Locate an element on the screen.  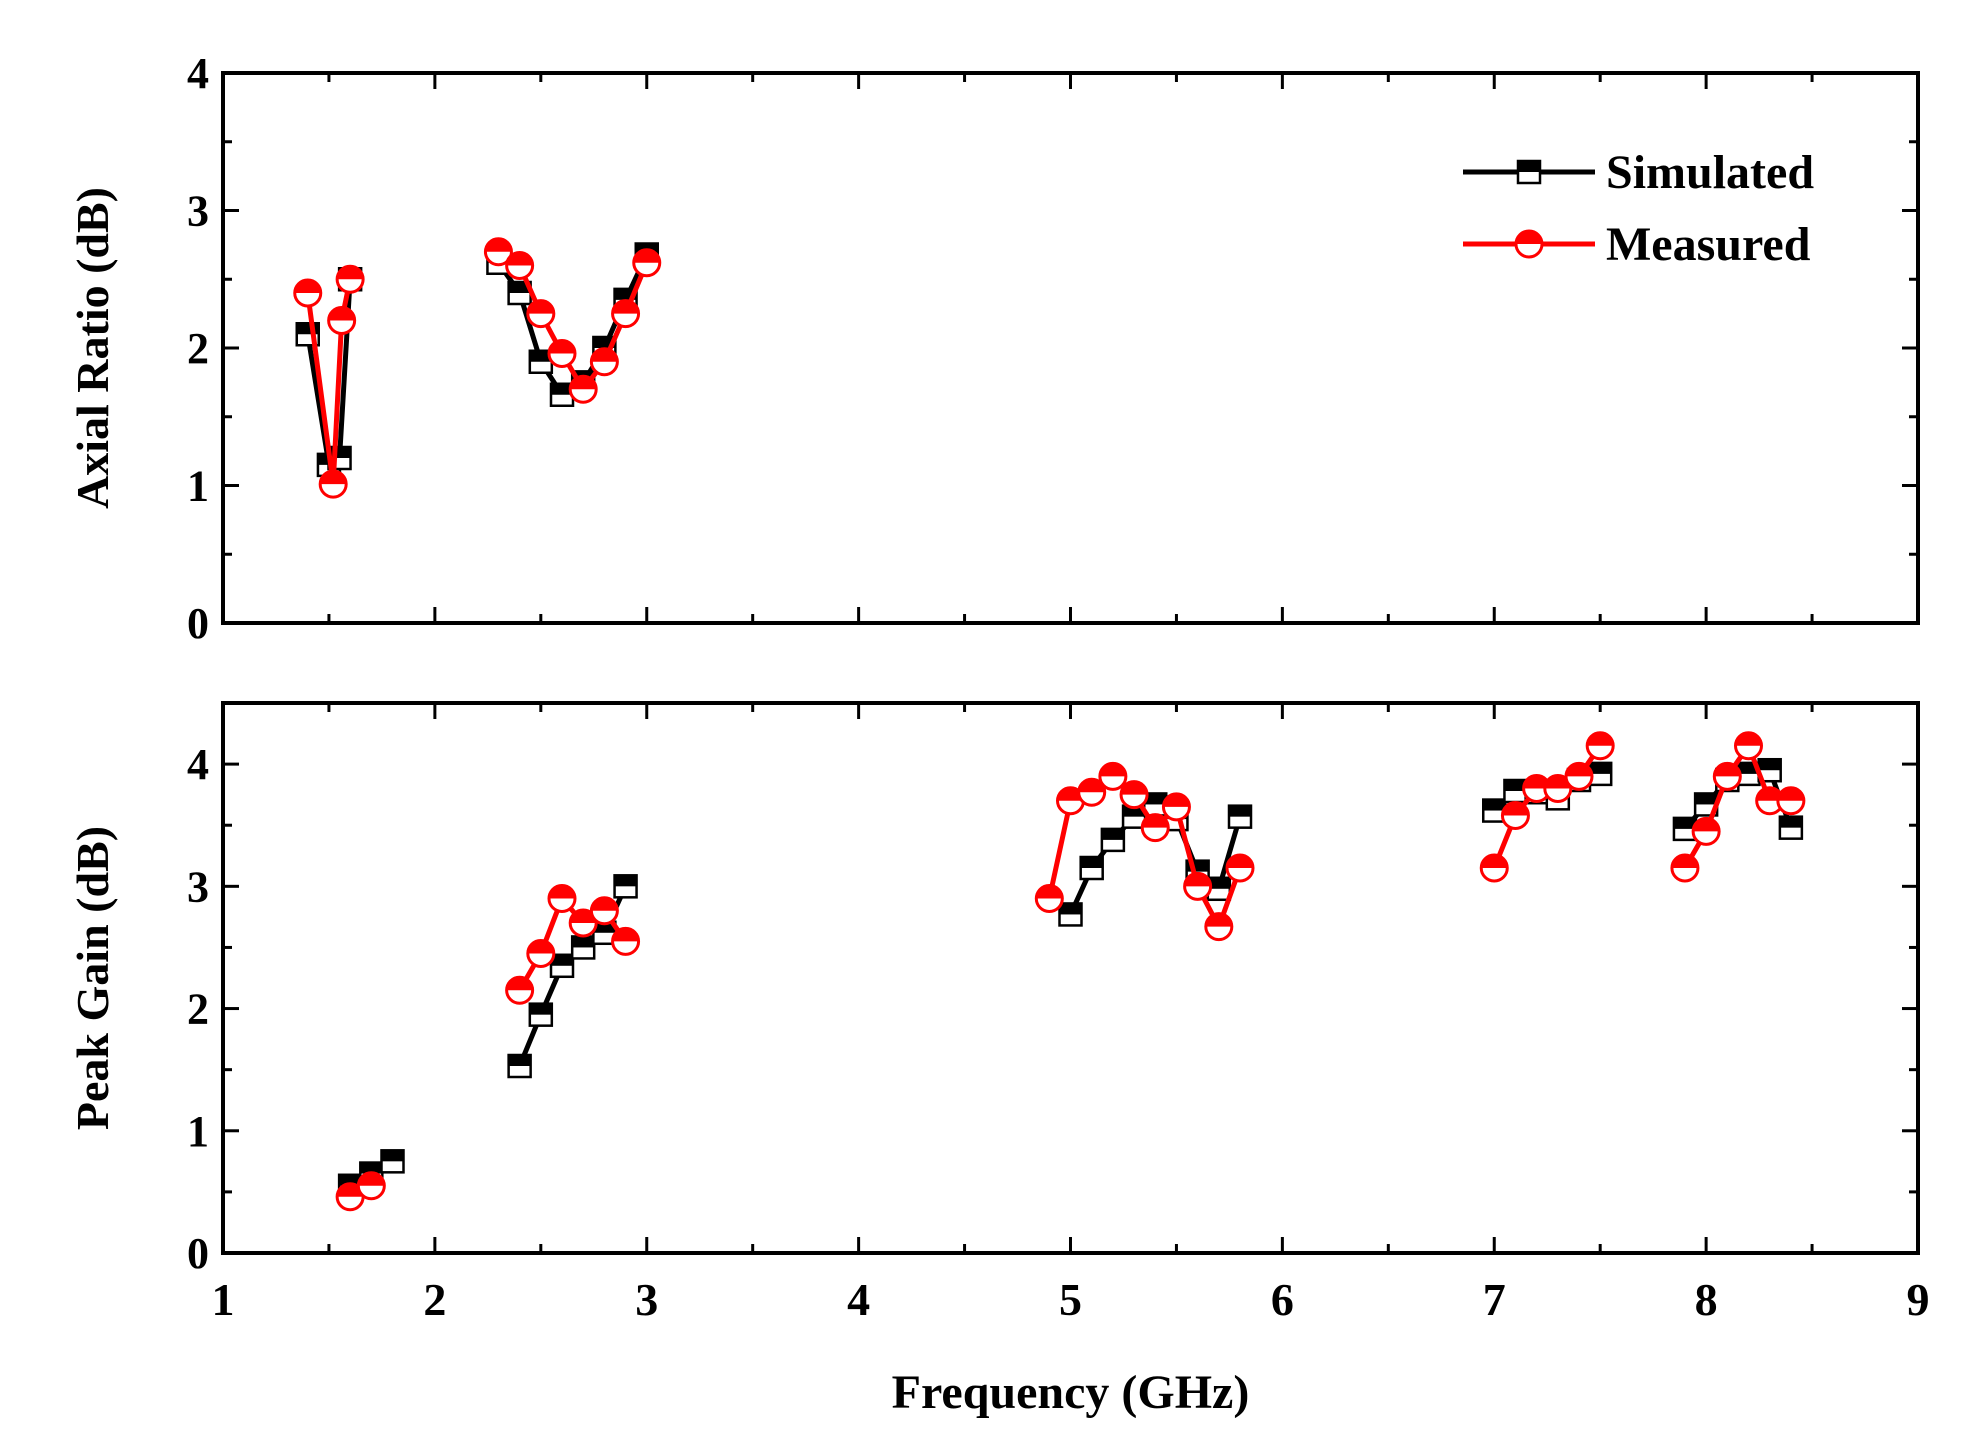
axial-y-axis-label: Axial Ratio (dB) is located at coordinates (92, 348).